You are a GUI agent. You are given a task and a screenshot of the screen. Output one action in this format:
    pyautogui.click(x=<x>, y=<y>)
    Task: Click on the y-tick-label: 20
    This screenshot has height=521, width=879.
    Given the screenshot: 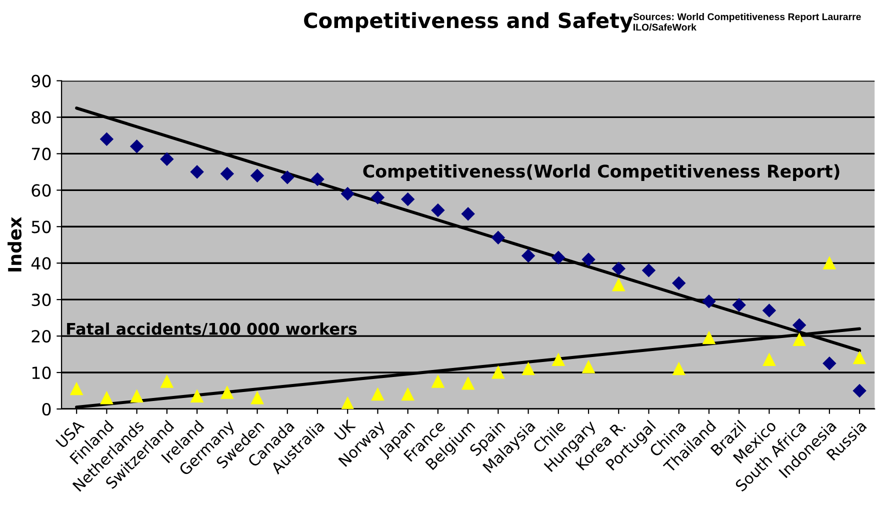 What is the action you would take?
    pyautogui.click(x=41, y=336)
    